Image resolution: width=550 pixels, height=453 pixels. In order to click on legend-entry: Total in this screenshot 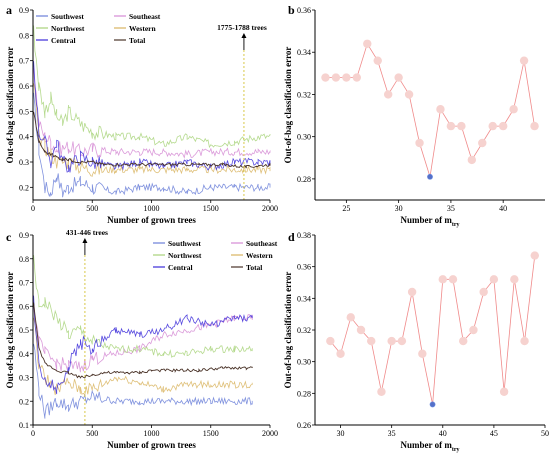, I will do `click(254, 267)`.